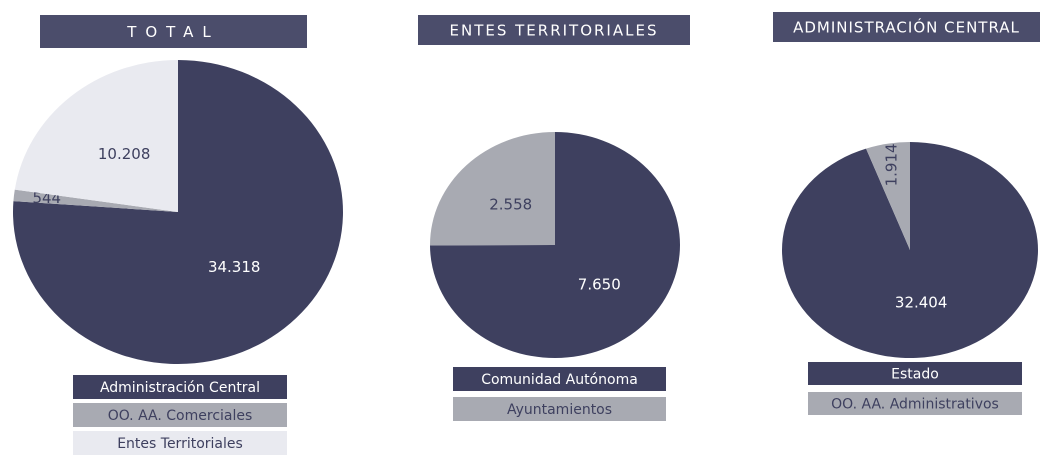 Image resolution: width=1042 pixels, height=456 pixels. I want to click on value-label: 34.318, so click(234, 267).